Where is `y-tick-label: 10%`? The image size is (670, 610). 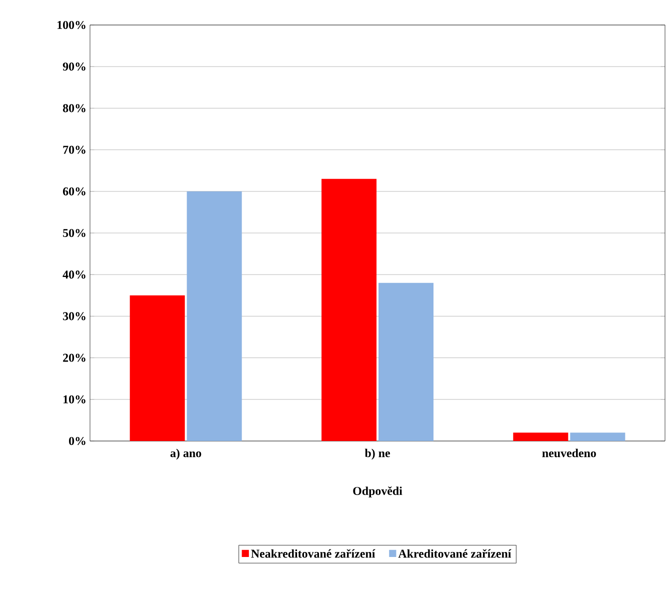
y-tick-label: 10% is located at coordinates (75, 399).